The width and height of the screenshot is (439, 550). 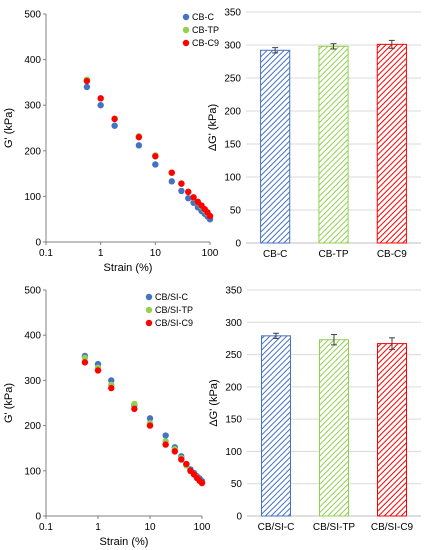 I want to click on legend-label: CB-C9, so click(x=205, y=43).